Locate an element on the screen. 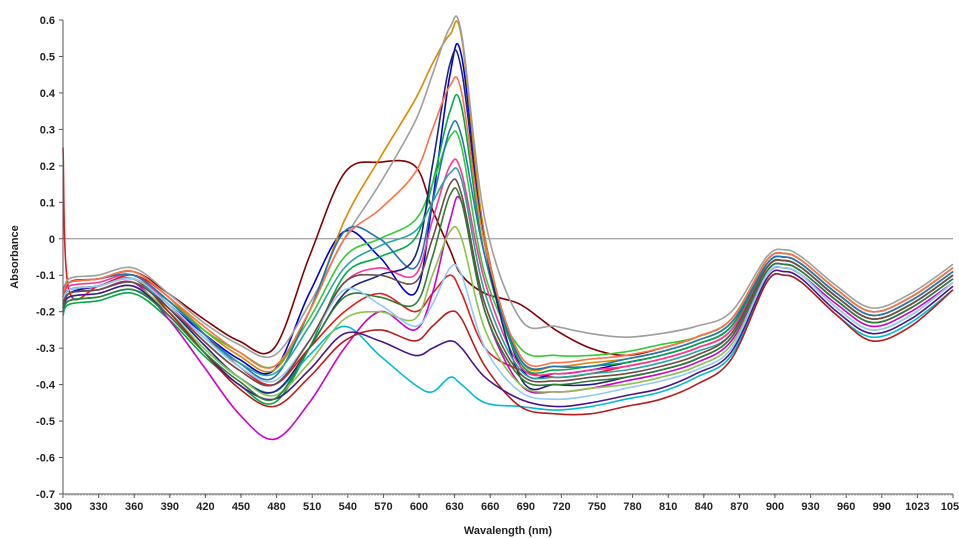 Image resolution: width=959 pixels, height=538 pixels. y-tick-label: -0.6 is located at coordinates (45, 459).